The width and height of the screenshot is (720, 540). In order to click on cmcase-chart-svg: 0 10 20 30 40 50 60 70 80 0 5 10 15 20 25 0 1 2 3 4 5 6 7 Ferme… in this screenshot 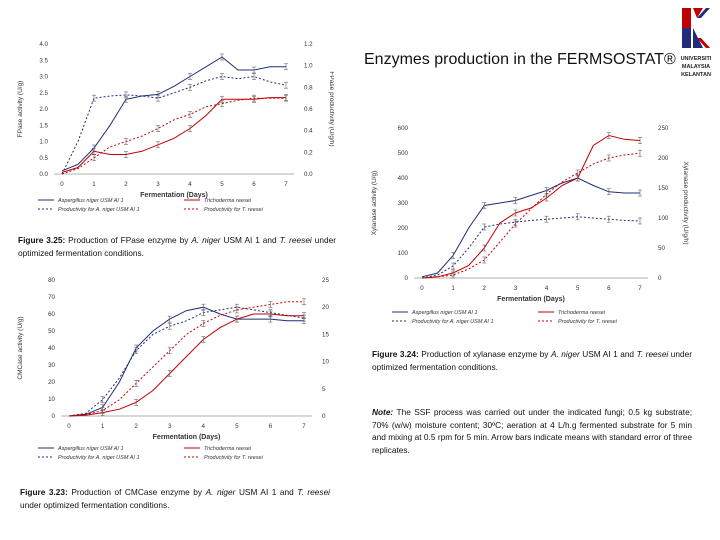, I will do `click(173, 369)`.